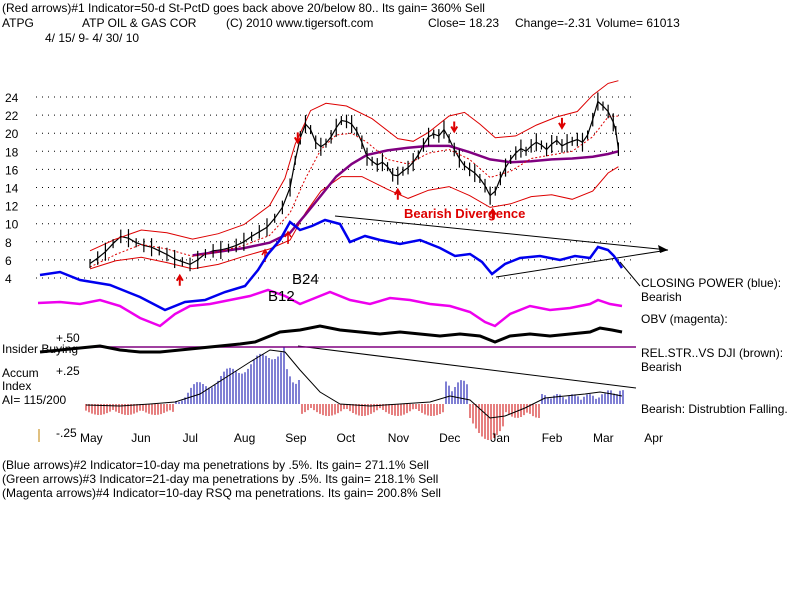 The height and width of the screenshot is (600, 800). I want to click on divergence-trendlines, so click(483, 302).